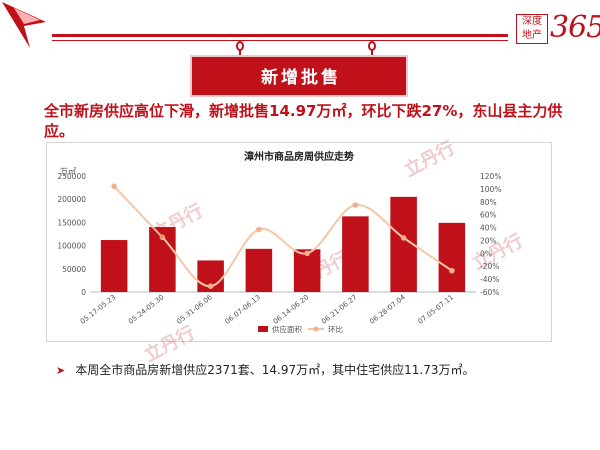  I want to click on x-tick-label: 07.05-07.11, so click(436, 309).